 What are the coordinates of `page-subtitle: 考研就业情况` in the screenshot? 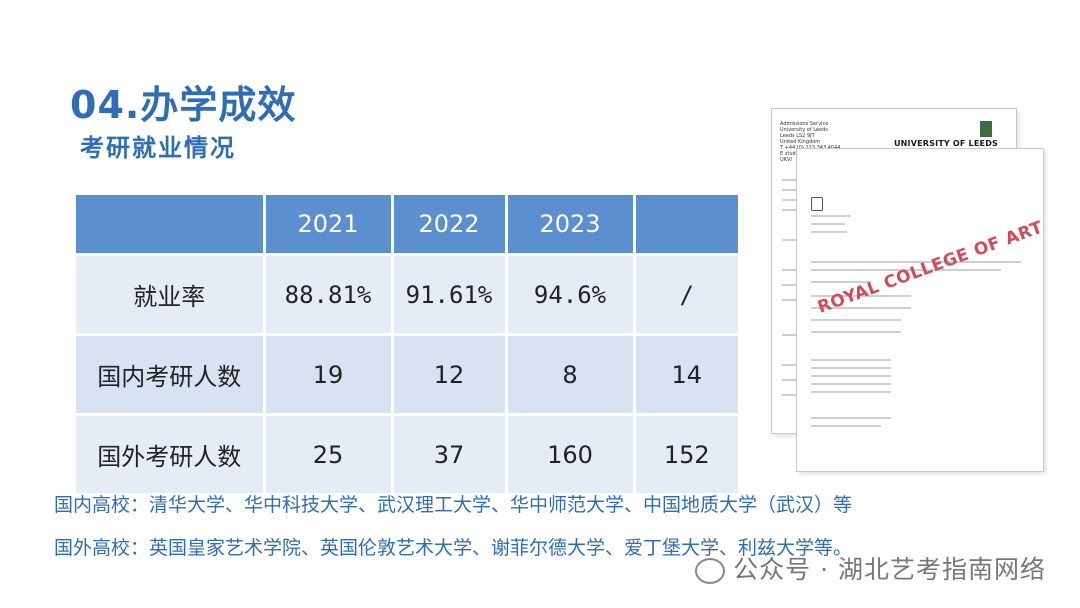 It's located at (158, 148).